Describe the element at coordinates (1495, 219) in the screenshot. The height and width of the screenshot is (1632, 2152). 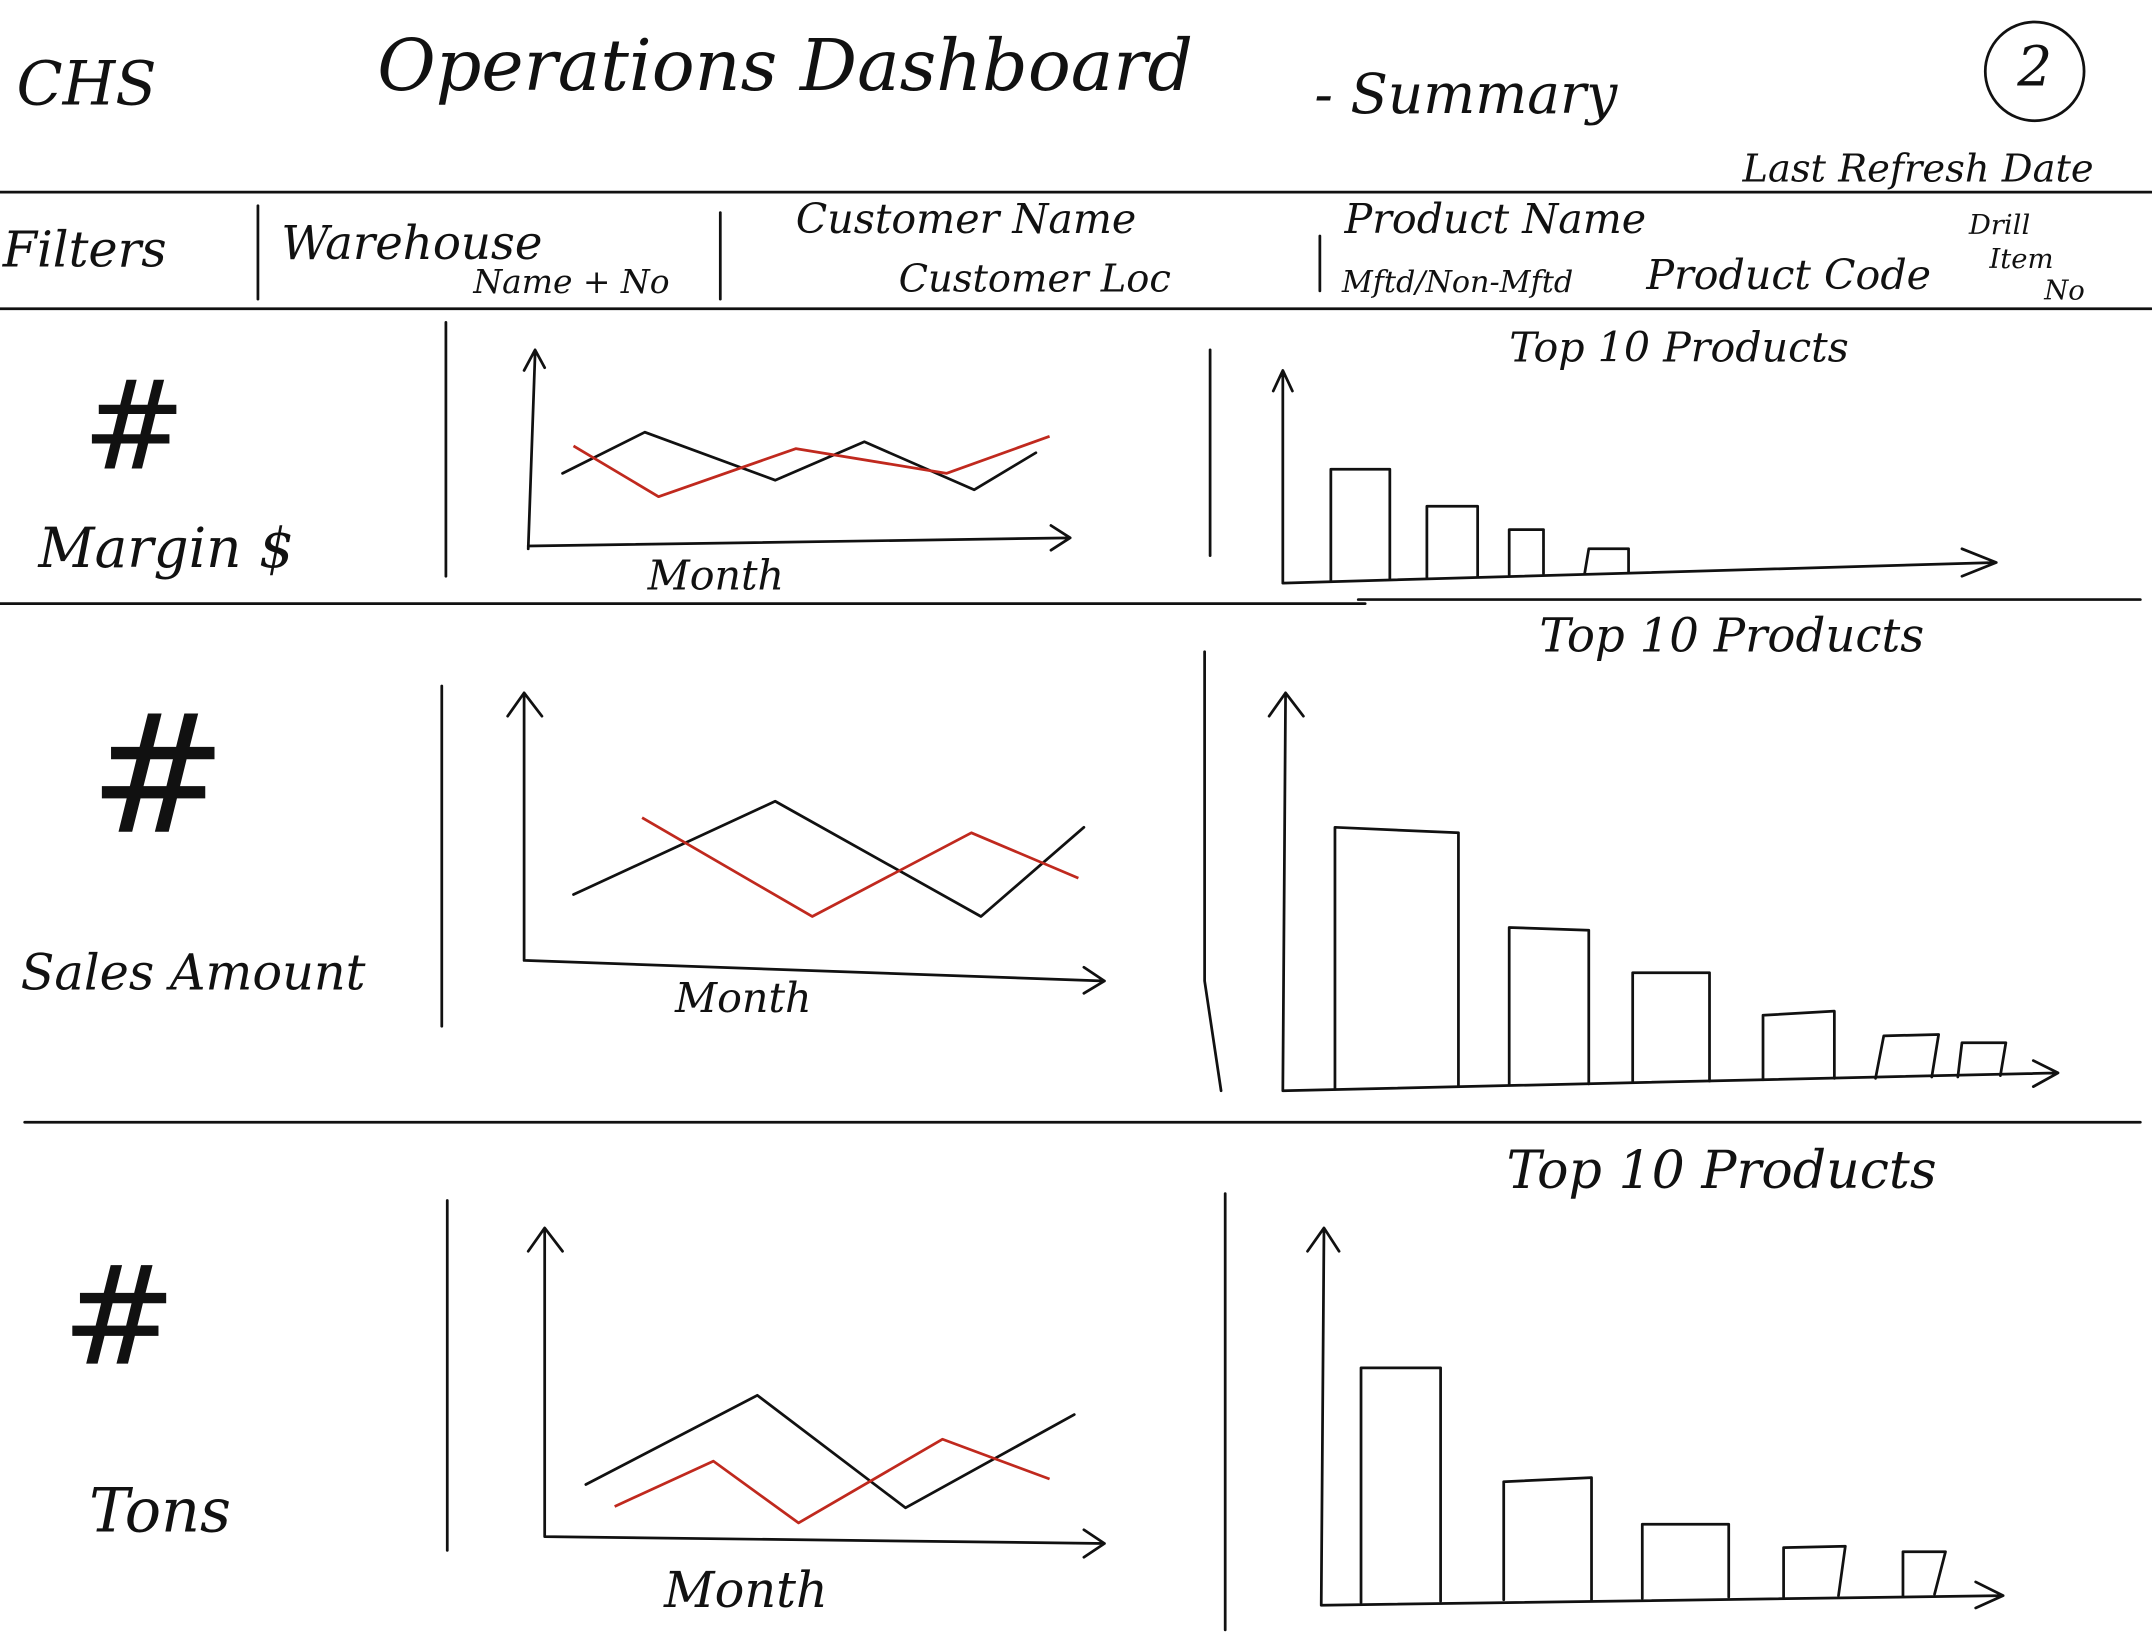
I see `filter: Product Name` at that location.